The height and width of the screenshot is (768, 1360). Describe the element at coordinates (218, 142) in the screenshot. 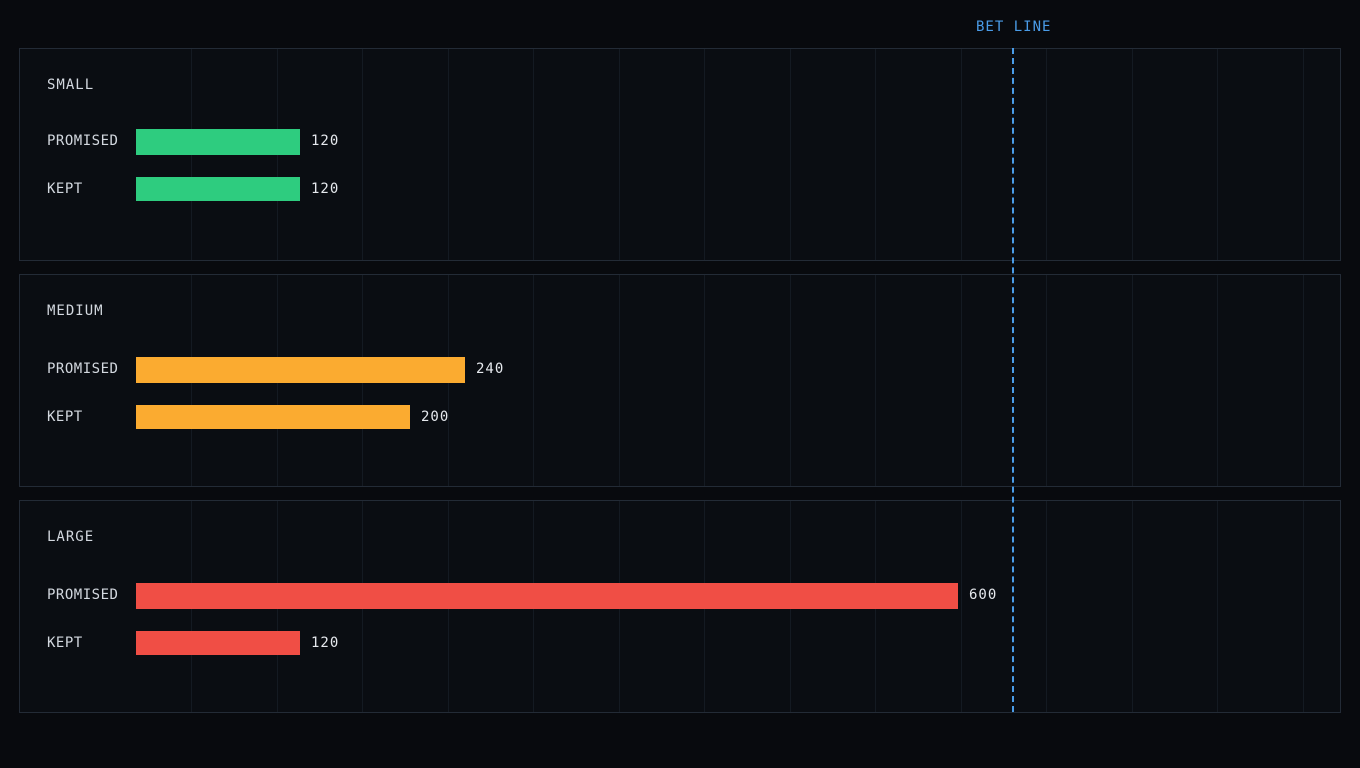

I see `bar-small-promised` at that location.